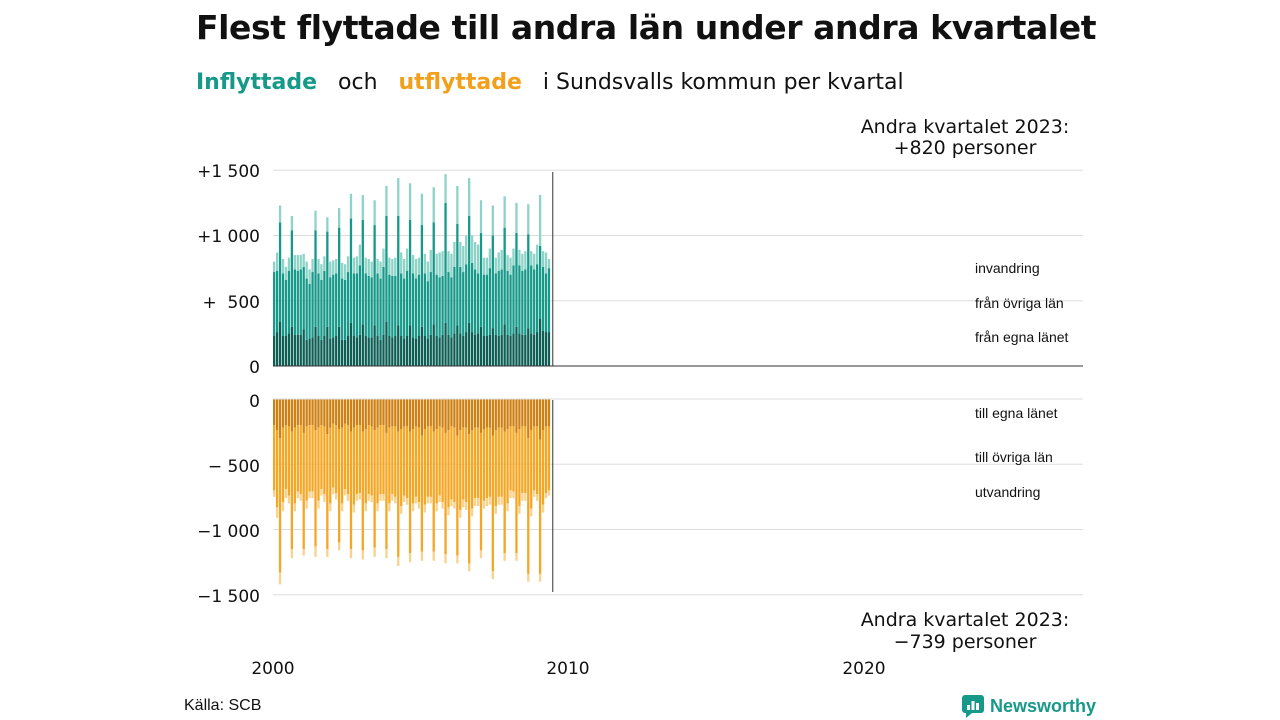 The height and width of the screenshot is (720, 1280). Describe the element at coordinates (1028, 706) in the screenshot. I see `newsworthy-brand: Newsworthy` at that location.